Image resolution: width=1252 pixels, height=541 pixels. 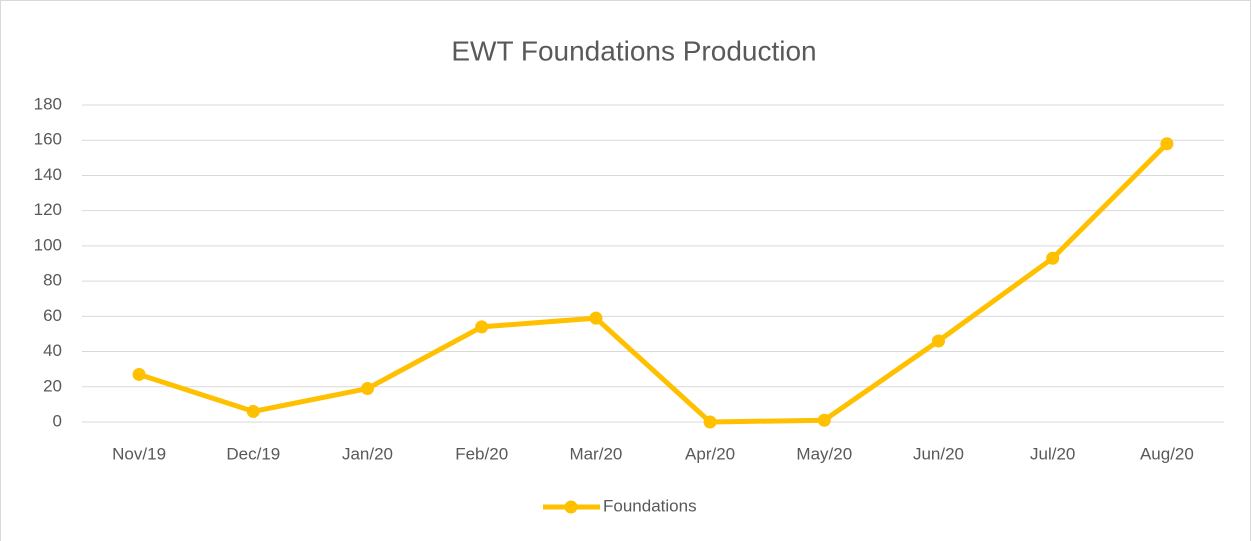 I want to click on y-tick-label: 120, so click(x=48, y=209).